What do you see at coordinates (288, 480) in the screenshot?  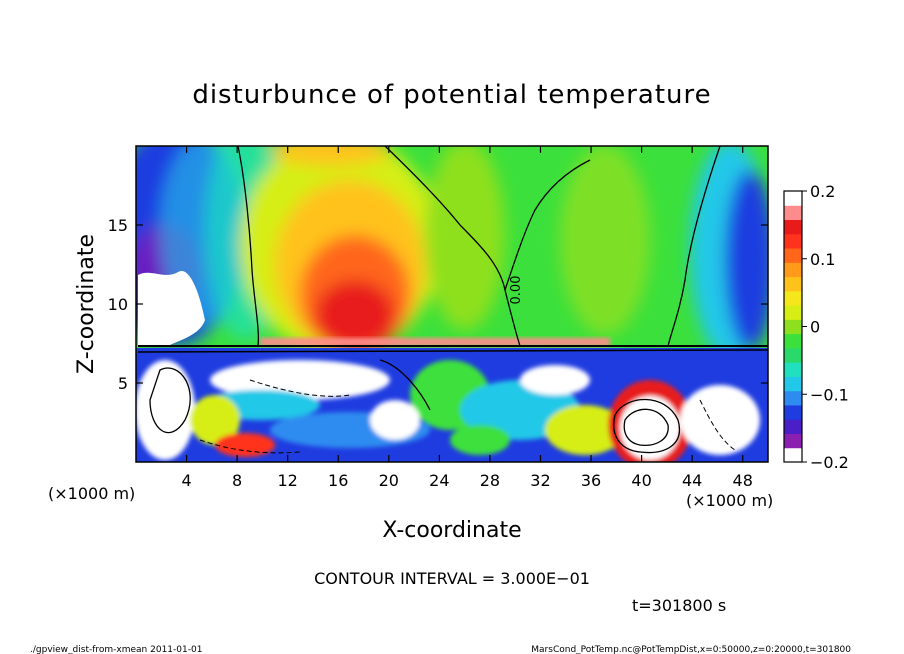 I see `x-tick-label: 12` at bounding box center [288, 480].